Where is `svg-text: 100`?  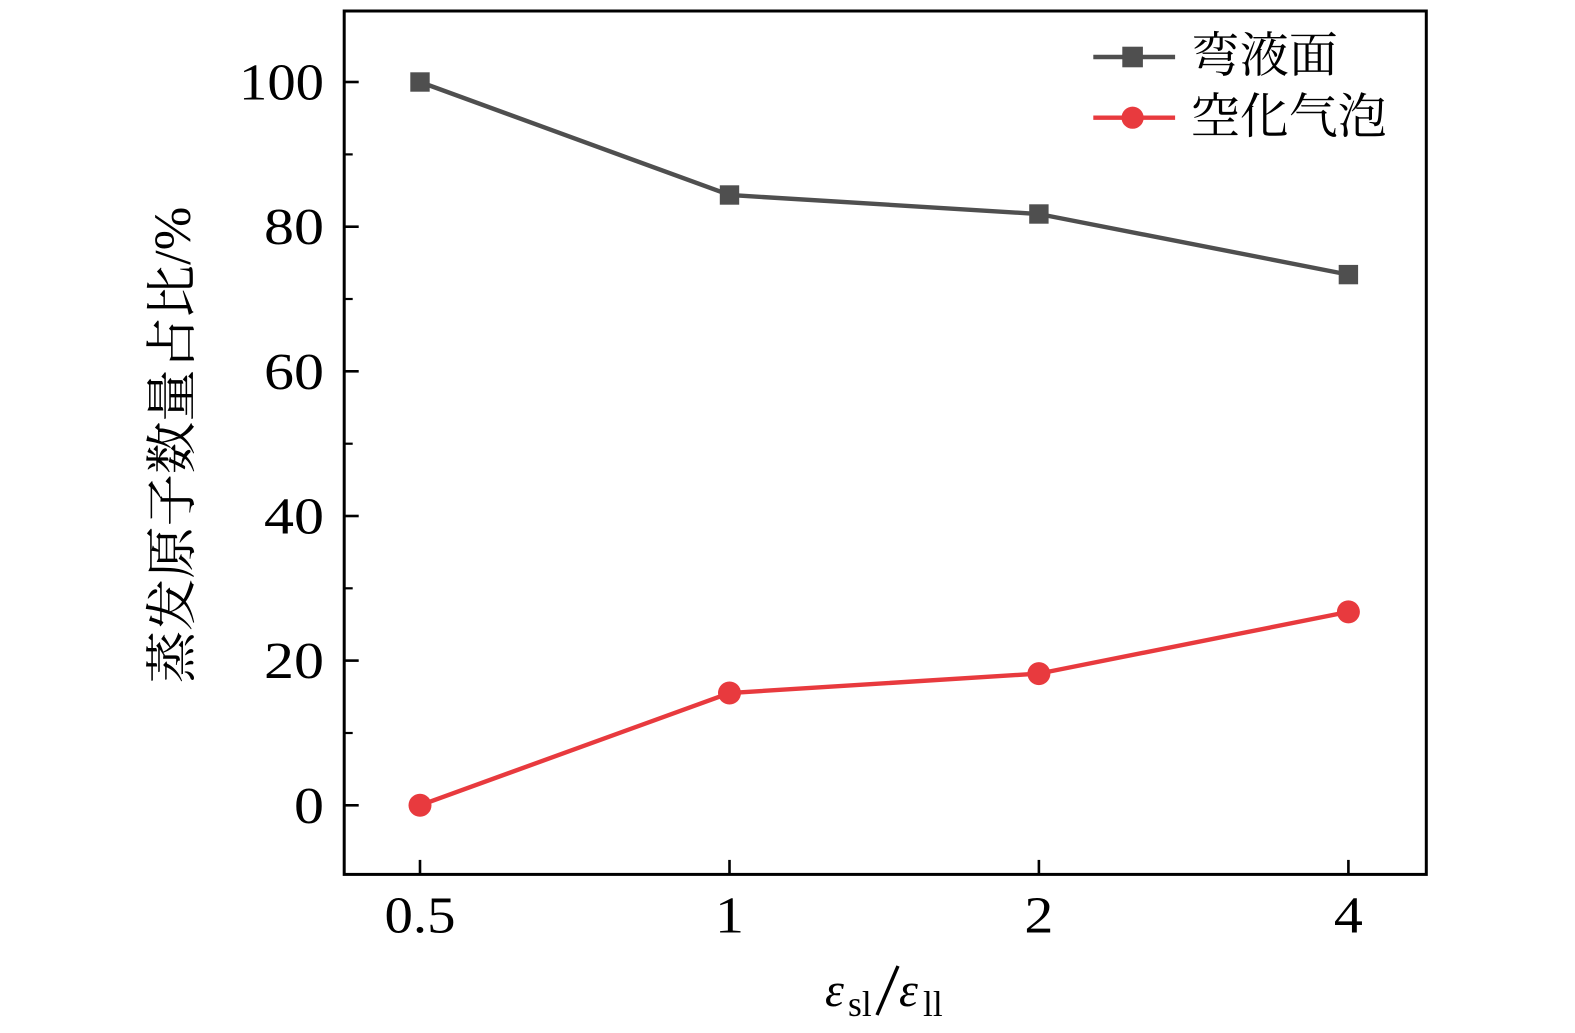
svg-text: 100 is located at coordinates (281, 83).